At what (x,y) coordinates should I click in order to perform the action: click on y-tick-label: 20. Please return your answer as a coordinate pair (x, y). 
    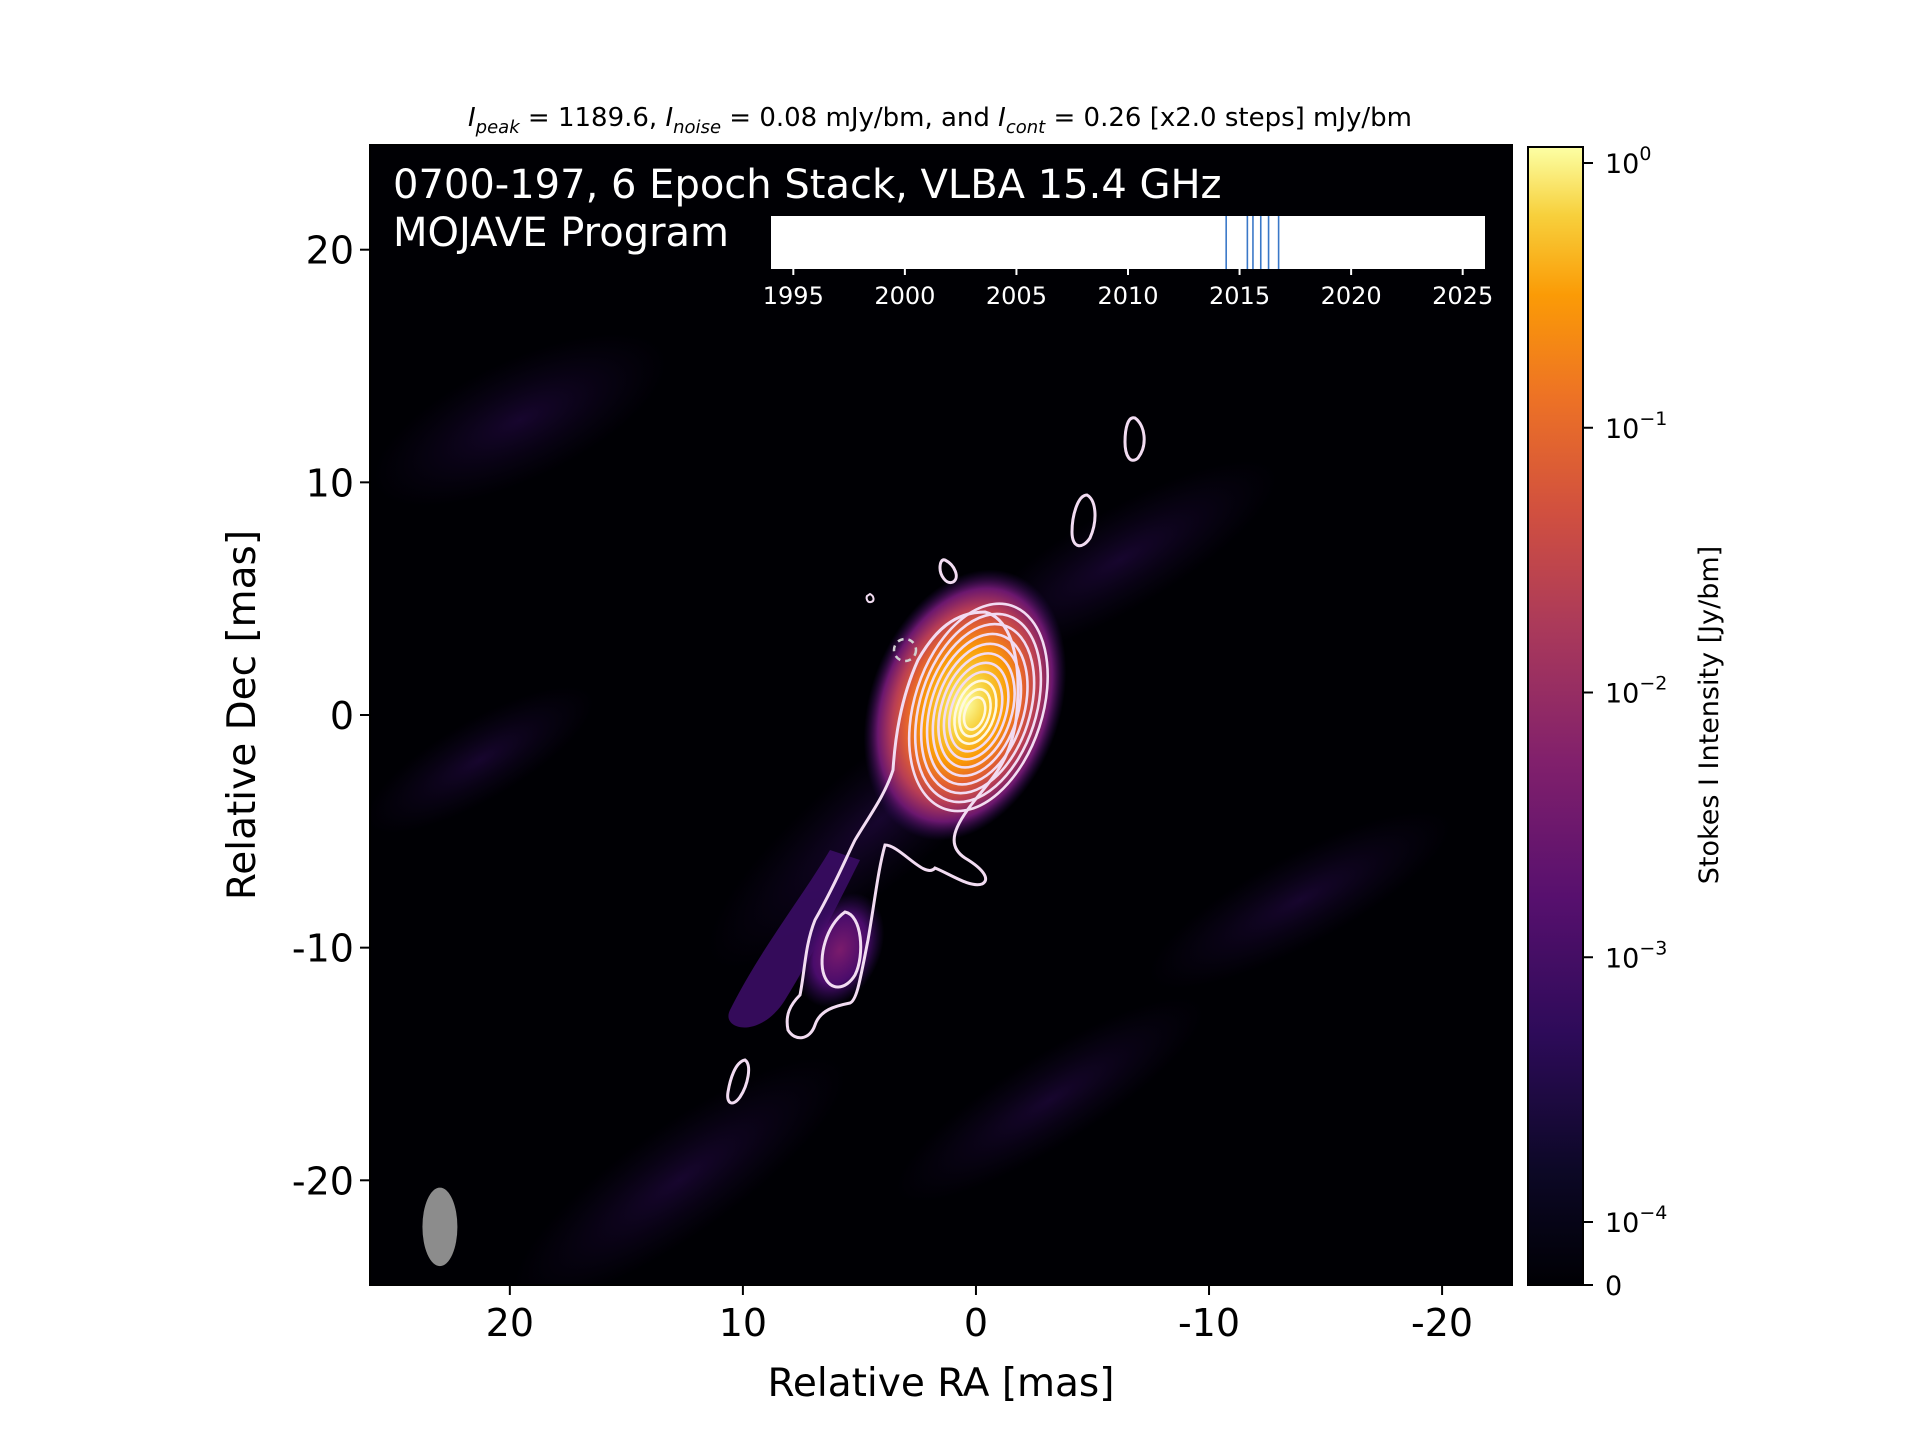
    Looking at the image, I should click on (330, 251).